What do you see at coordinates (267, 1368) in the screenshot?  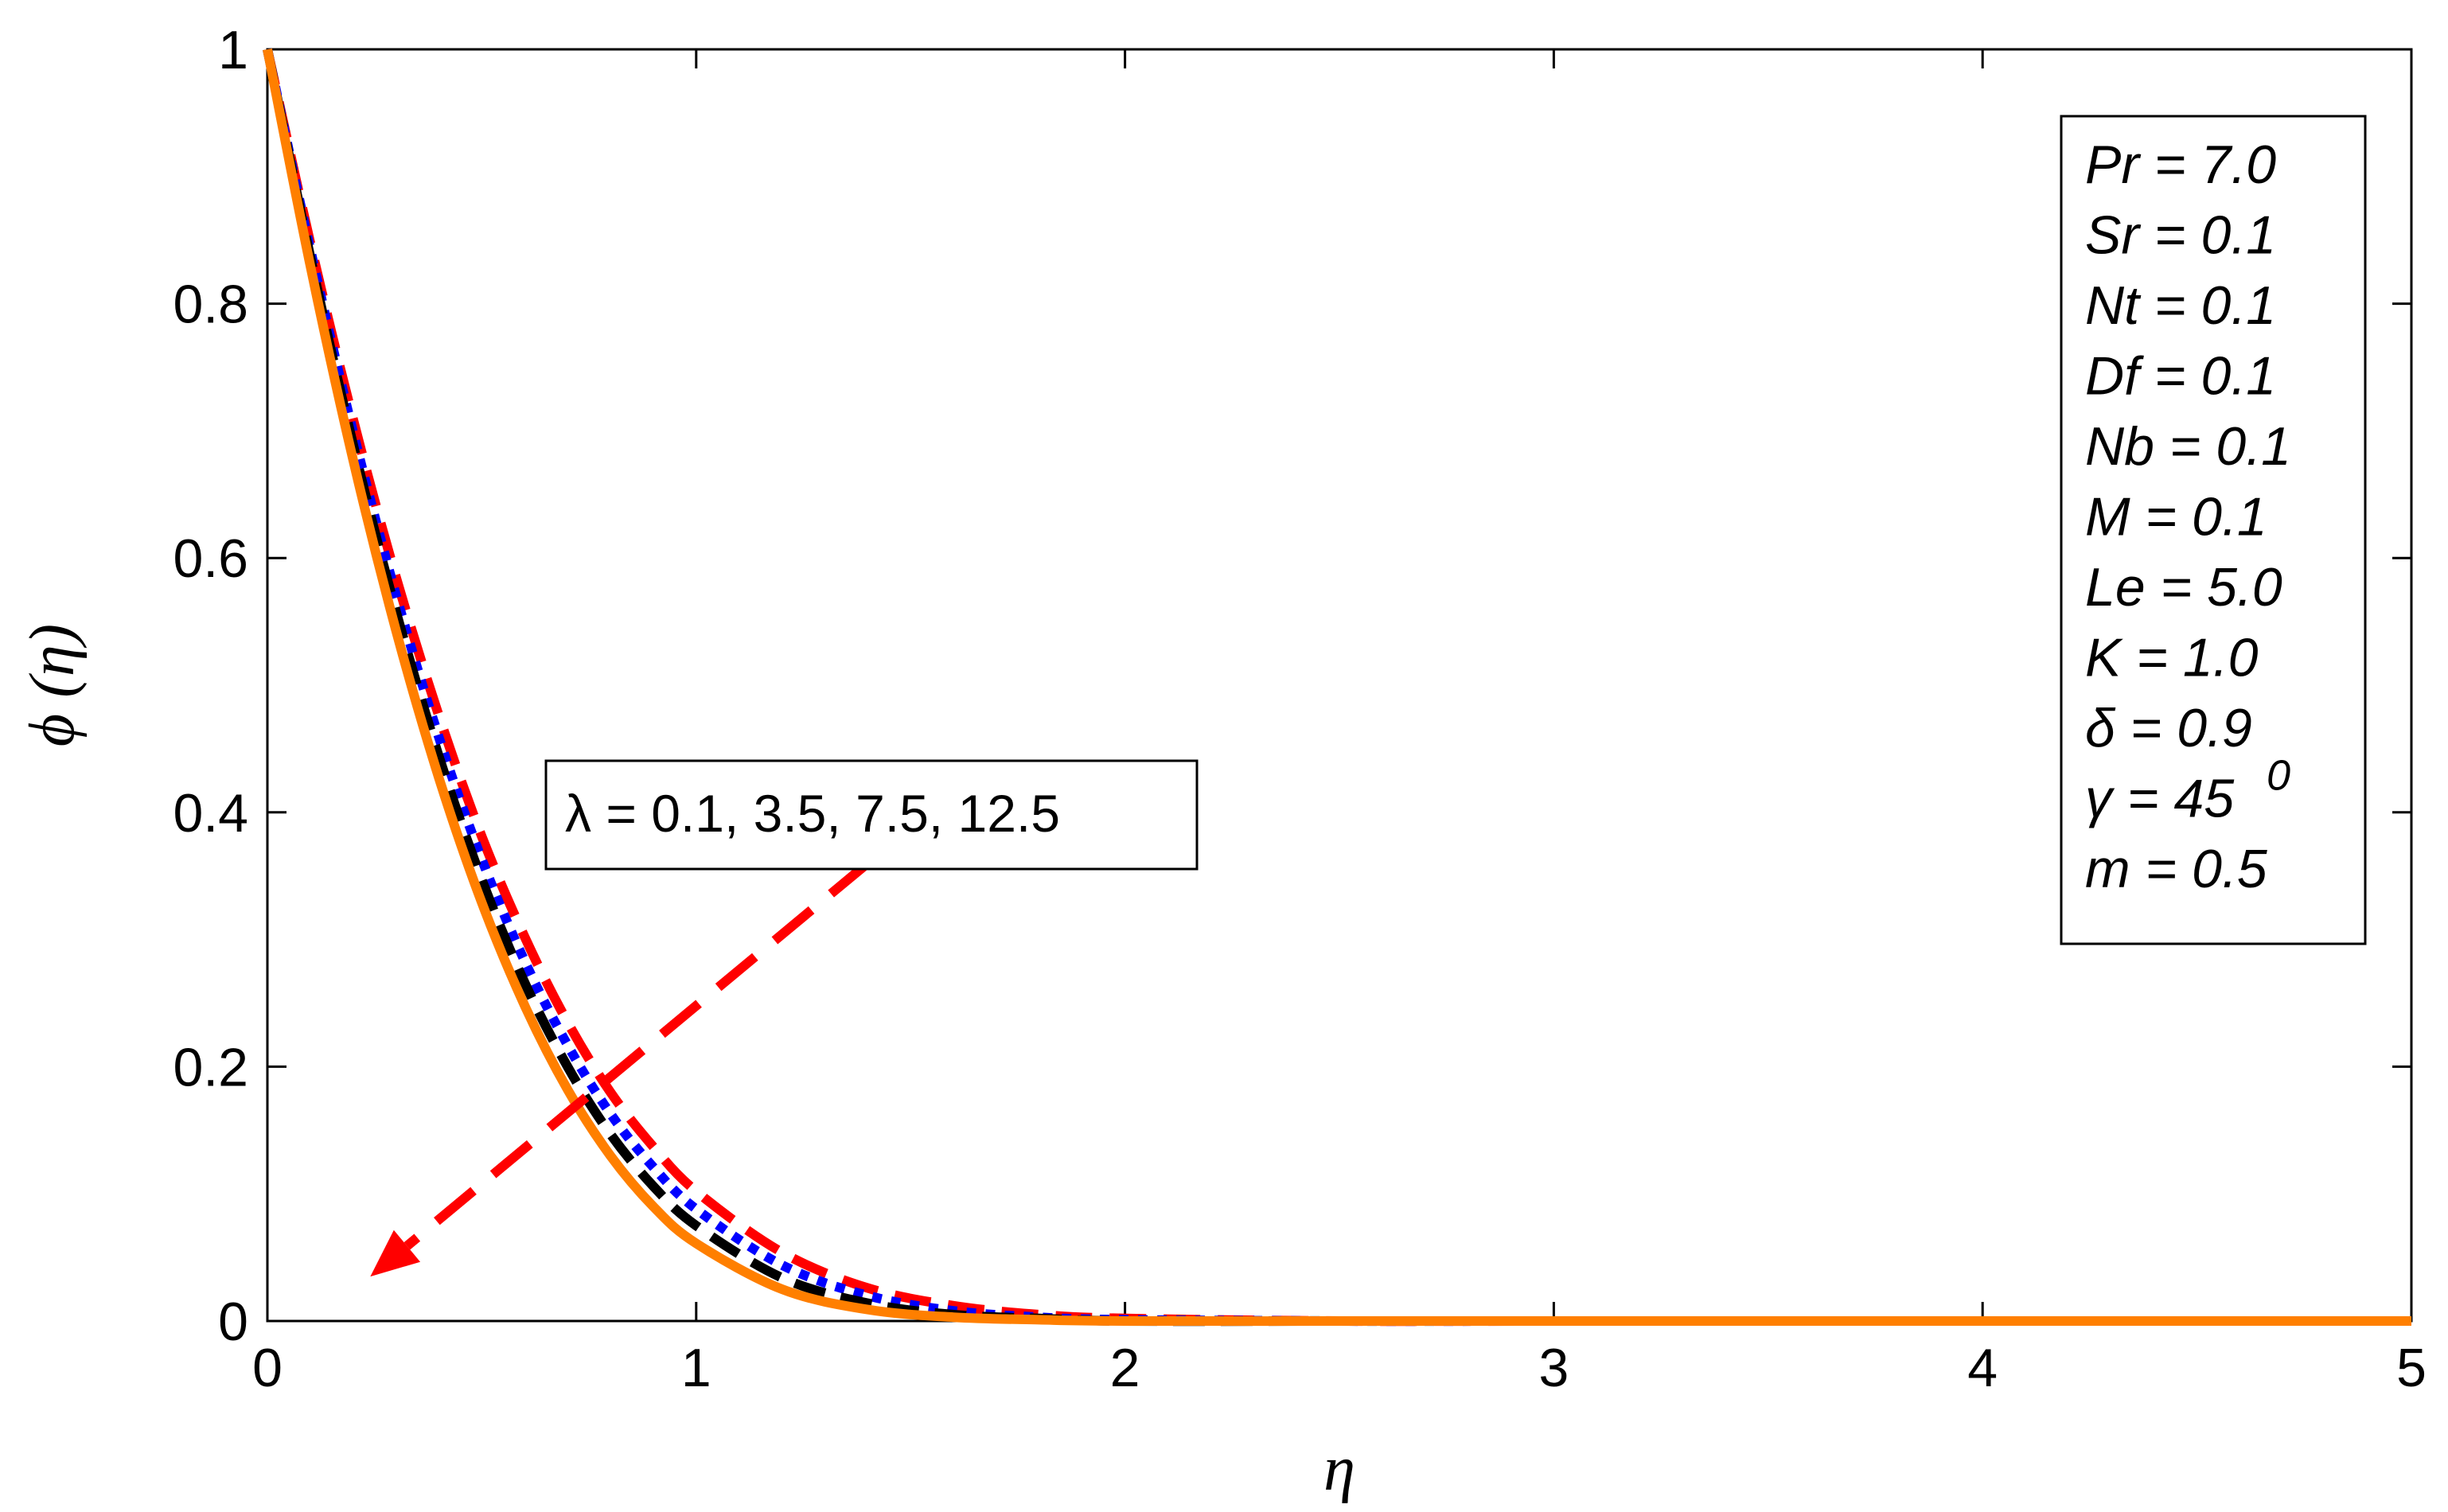 I see `x-tick-label: 0` at bounding box center [267, 1368].